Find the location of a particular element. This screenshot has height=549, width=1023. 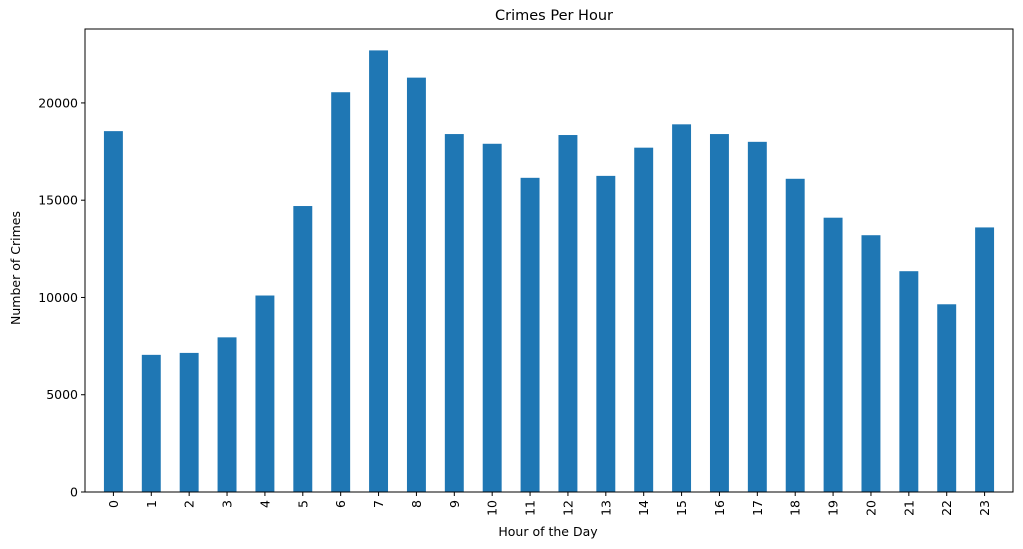

x-tick-label: 12 is located at coordinates (567, 508).